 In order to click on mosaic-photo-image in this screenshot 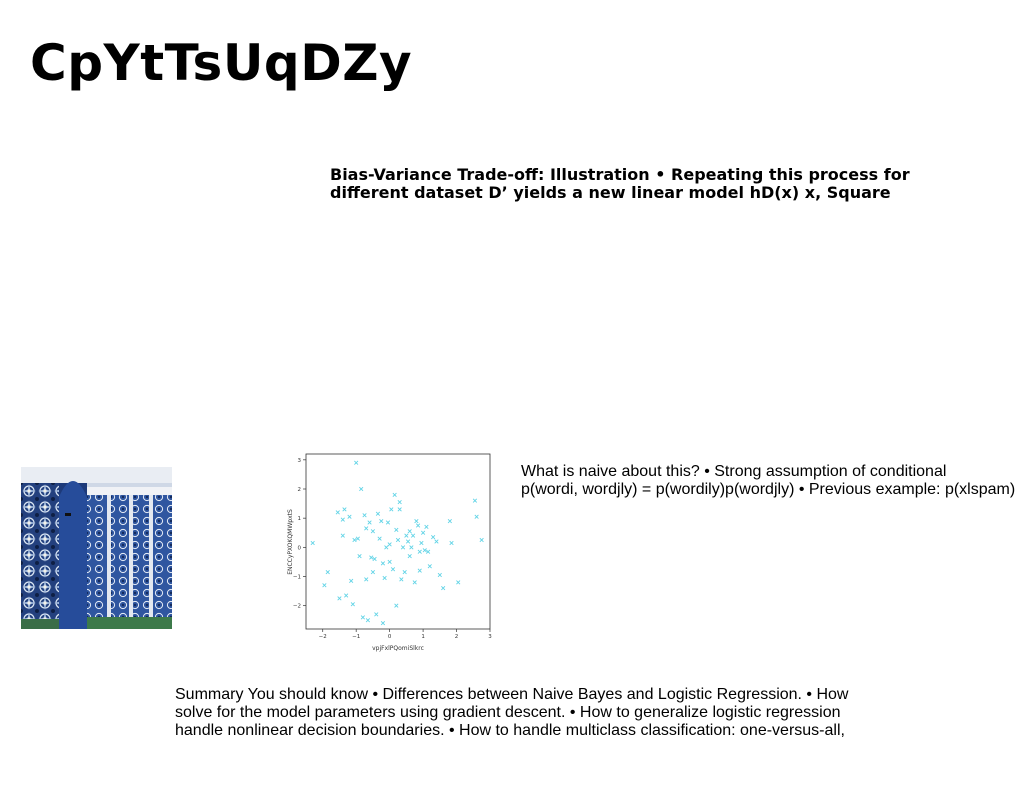, I will do `click(96, 548)`.